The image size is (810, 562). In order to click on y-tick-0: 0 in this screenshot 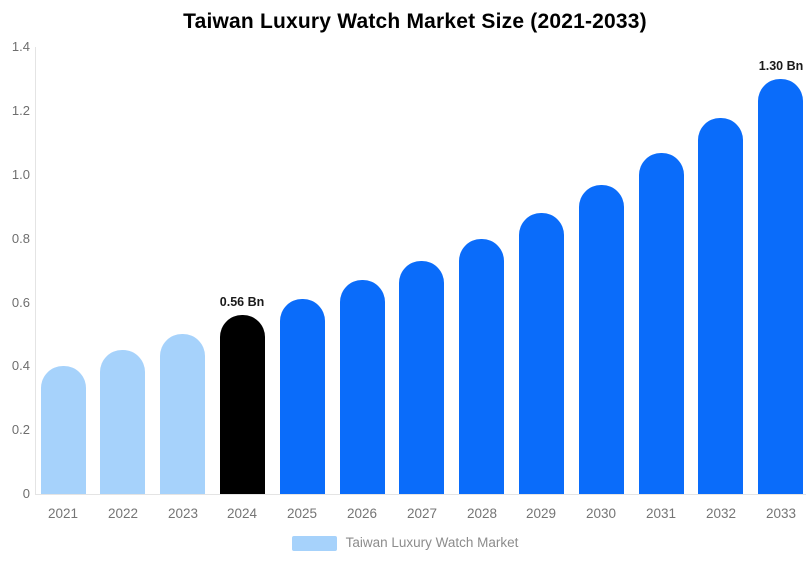, I will do `click(26, 493)`.